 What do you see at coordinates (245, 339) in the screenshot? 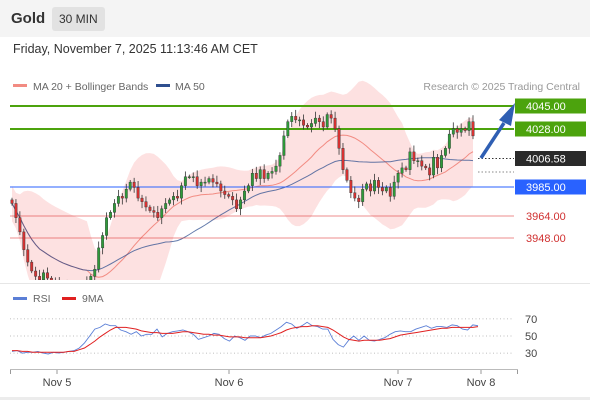
I see `rsi-ma-line` at bounding box center [245, 339].